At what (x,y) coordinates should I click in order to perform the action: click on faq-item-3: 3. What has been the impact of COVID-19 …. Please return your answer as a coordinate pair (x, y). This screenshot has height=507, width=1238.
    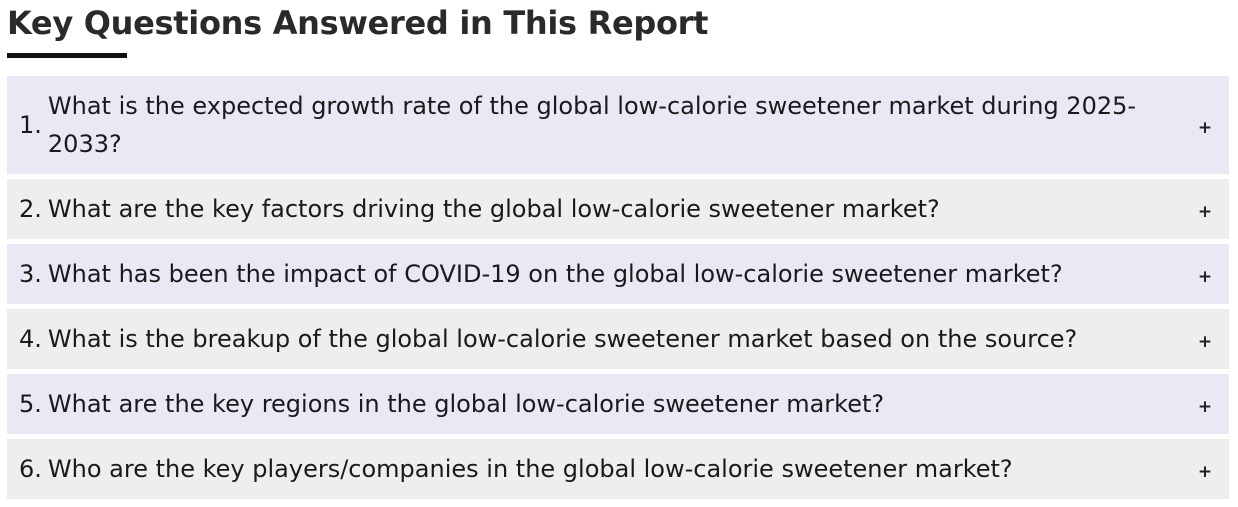
    Looking at the image, I should click on (618, 274).